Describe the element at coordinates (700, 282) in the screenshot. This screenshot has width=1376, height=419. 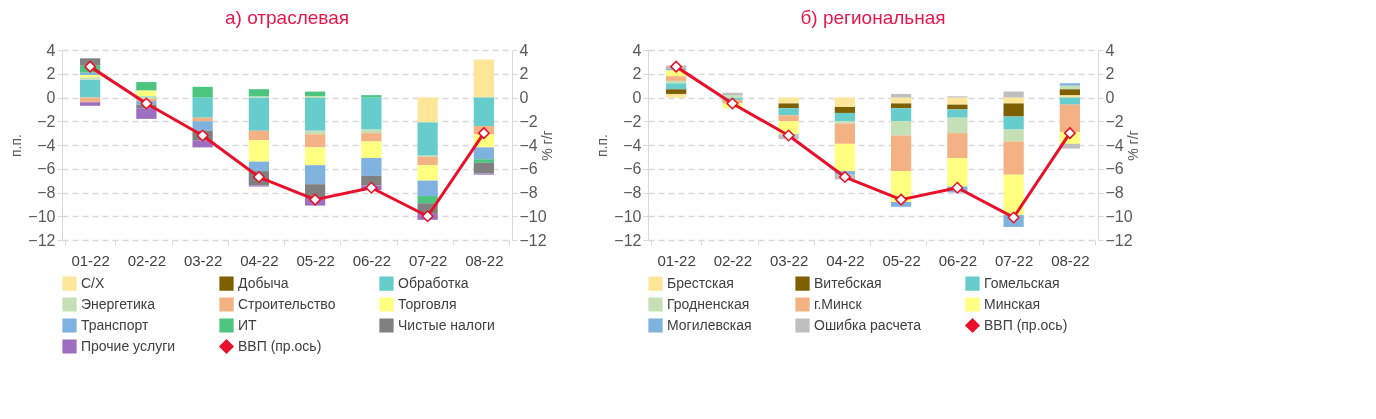
I see `legend-label: Брестская` at that location.